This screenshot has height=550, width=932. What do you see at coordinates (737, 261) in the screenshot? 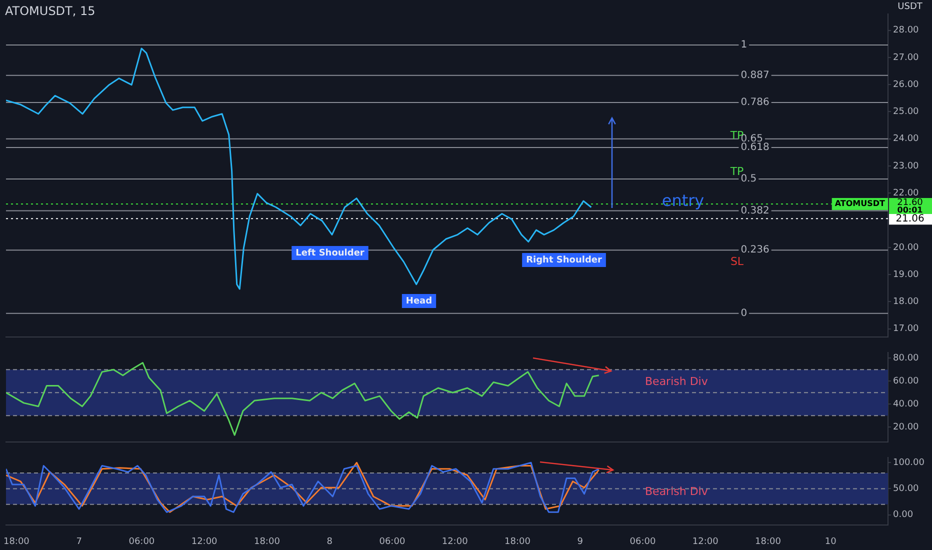
I see `annotation: SL` at bounding box center [737, 261].